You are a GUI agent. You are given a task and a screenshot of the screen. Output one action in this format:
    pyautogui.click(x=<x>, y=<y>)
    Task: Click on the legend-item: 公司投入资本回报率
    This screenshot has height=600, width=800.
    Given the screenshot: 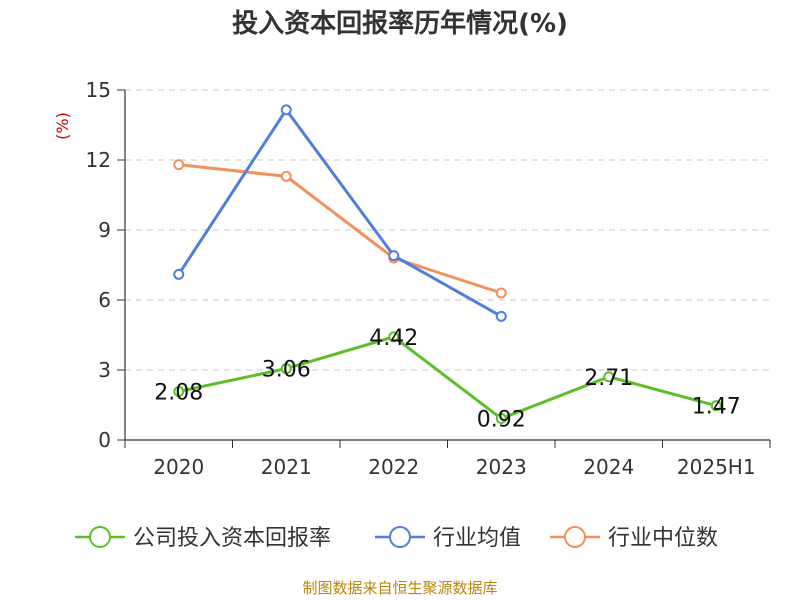 What is the action you would take?
    pyautogui.click(x=203, y=538)
    